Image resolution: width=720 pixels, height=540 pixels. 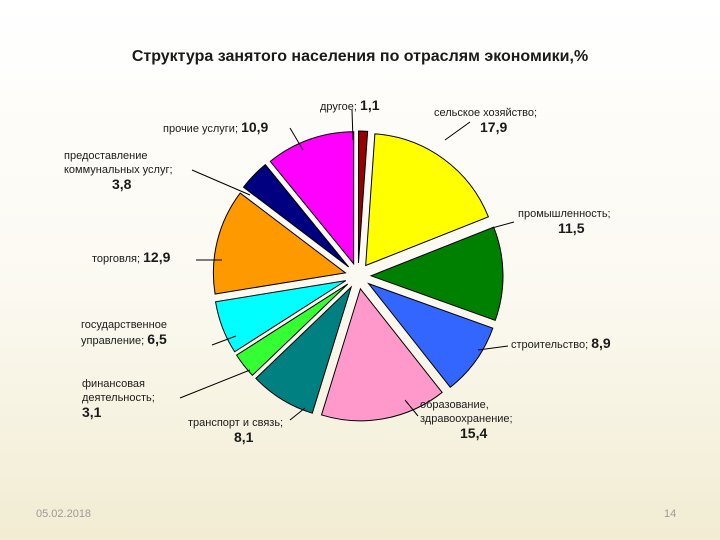 I want to click on pie-slice-trade, so click(x=279, y=243).